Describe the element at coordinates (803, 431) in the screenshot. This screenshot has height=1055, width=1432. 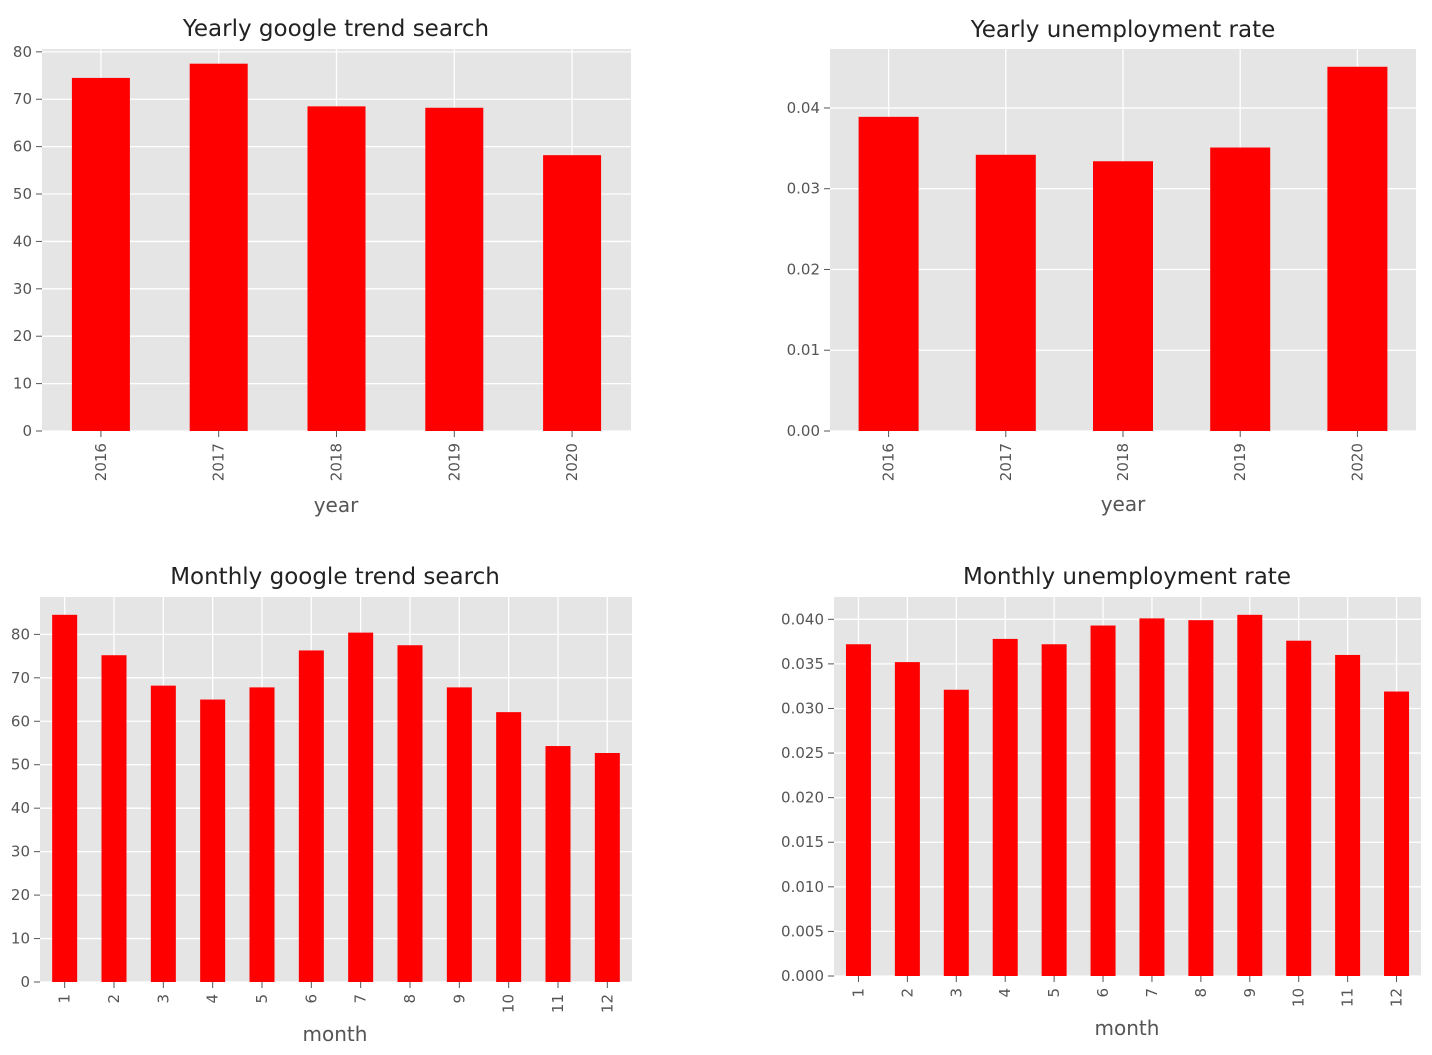
I see `y-tick-label: 0.00` at that location.